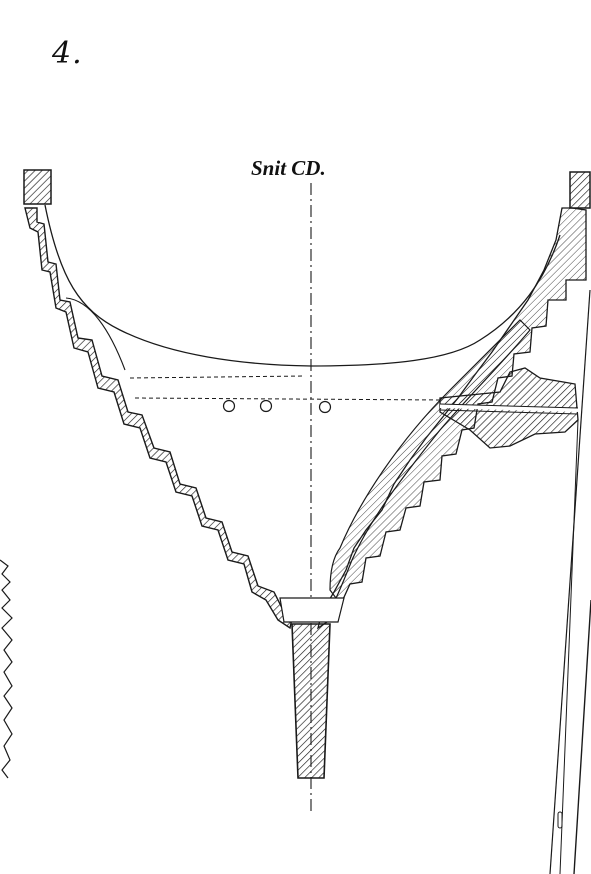 The image size is (591, 874). What do you see at coordinates (67, 53) in the screenshot?
I see `plate-number: 4.` at bounding box center [67, 53].